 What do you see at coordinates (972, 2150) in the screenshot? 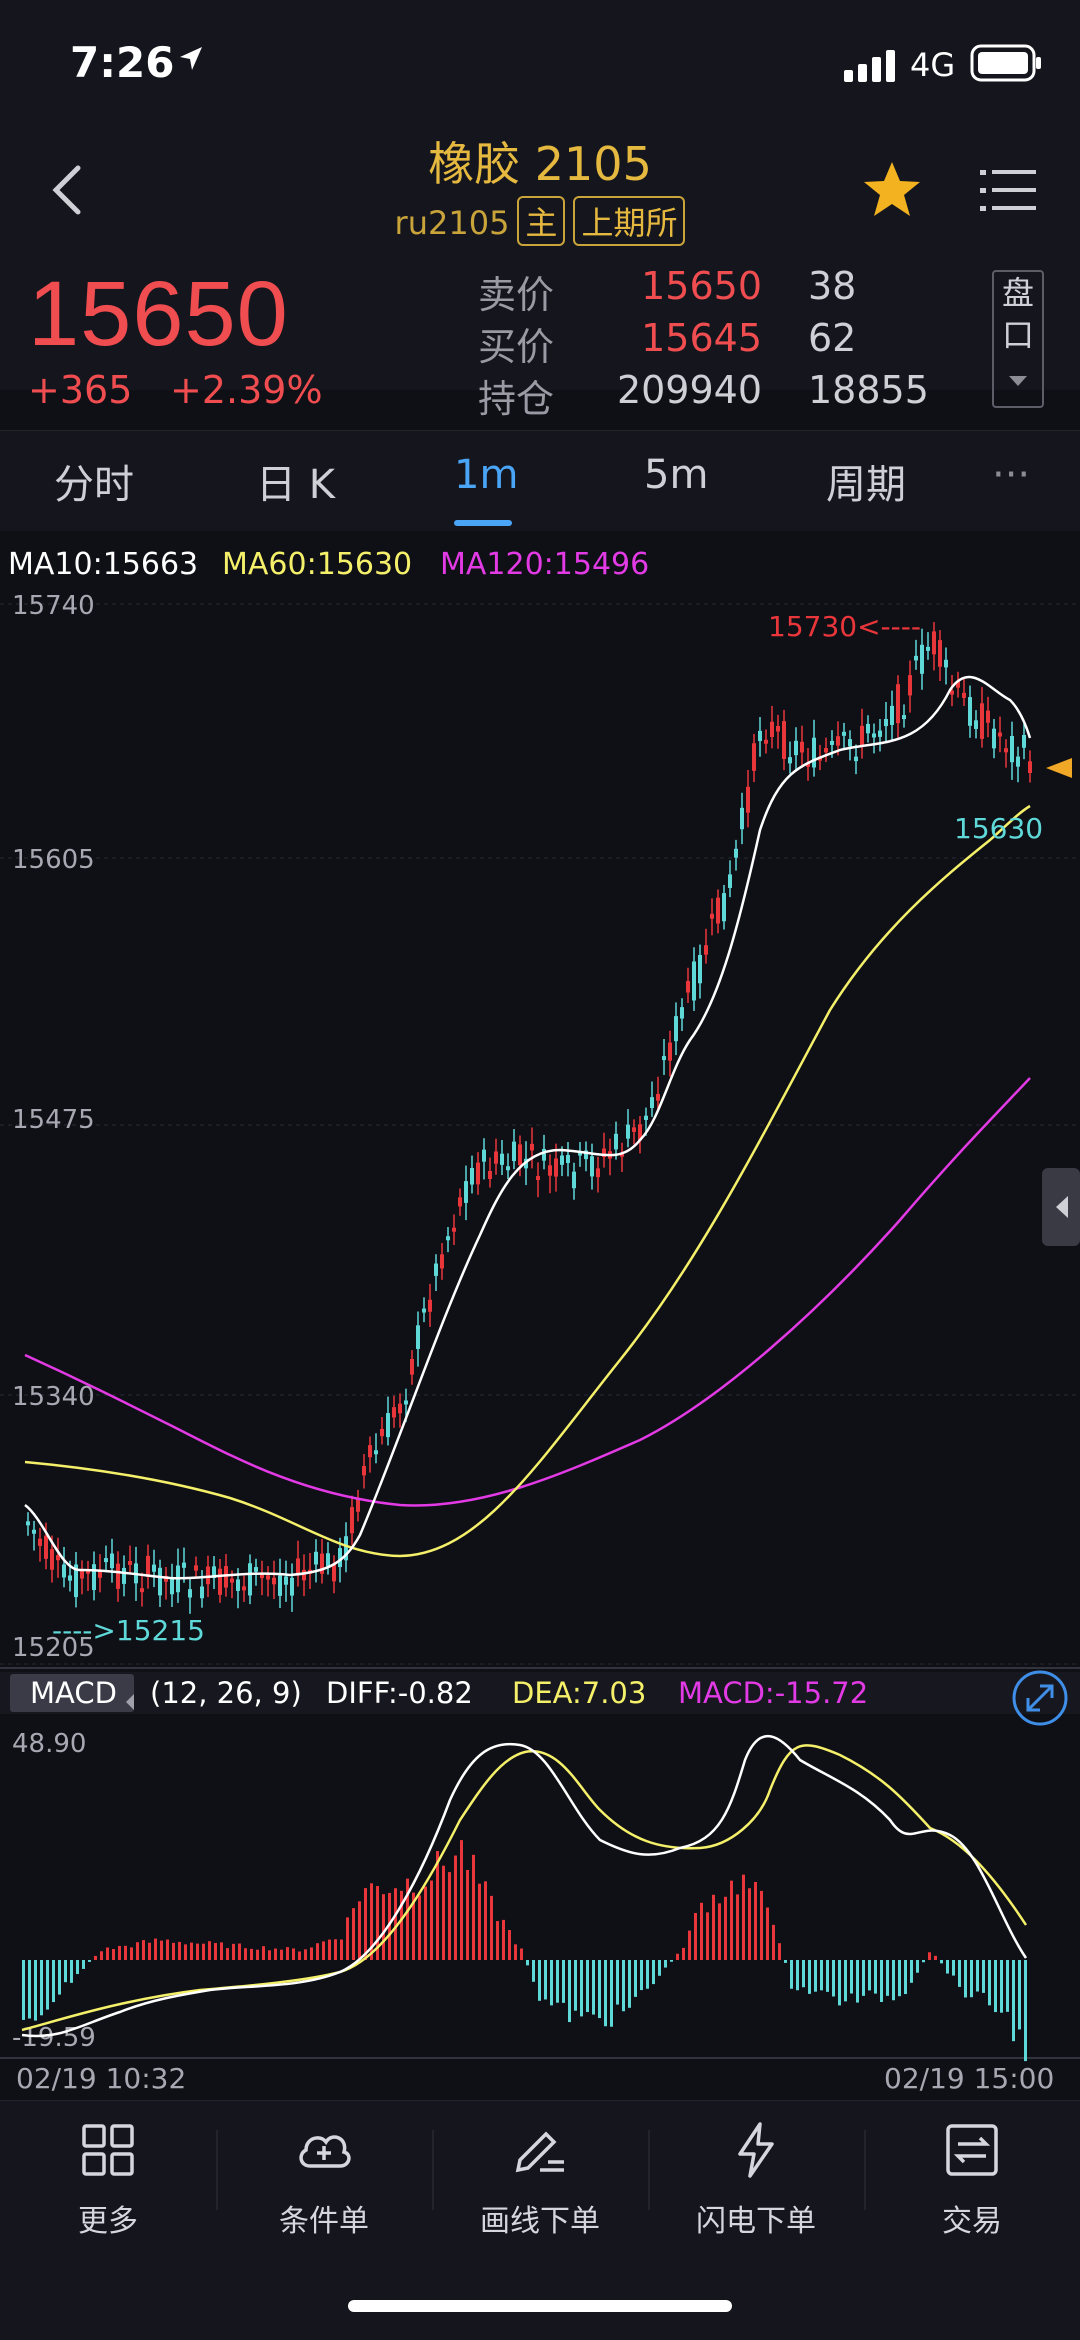
I see `trade-icon` at bounding box center [972, 2150].